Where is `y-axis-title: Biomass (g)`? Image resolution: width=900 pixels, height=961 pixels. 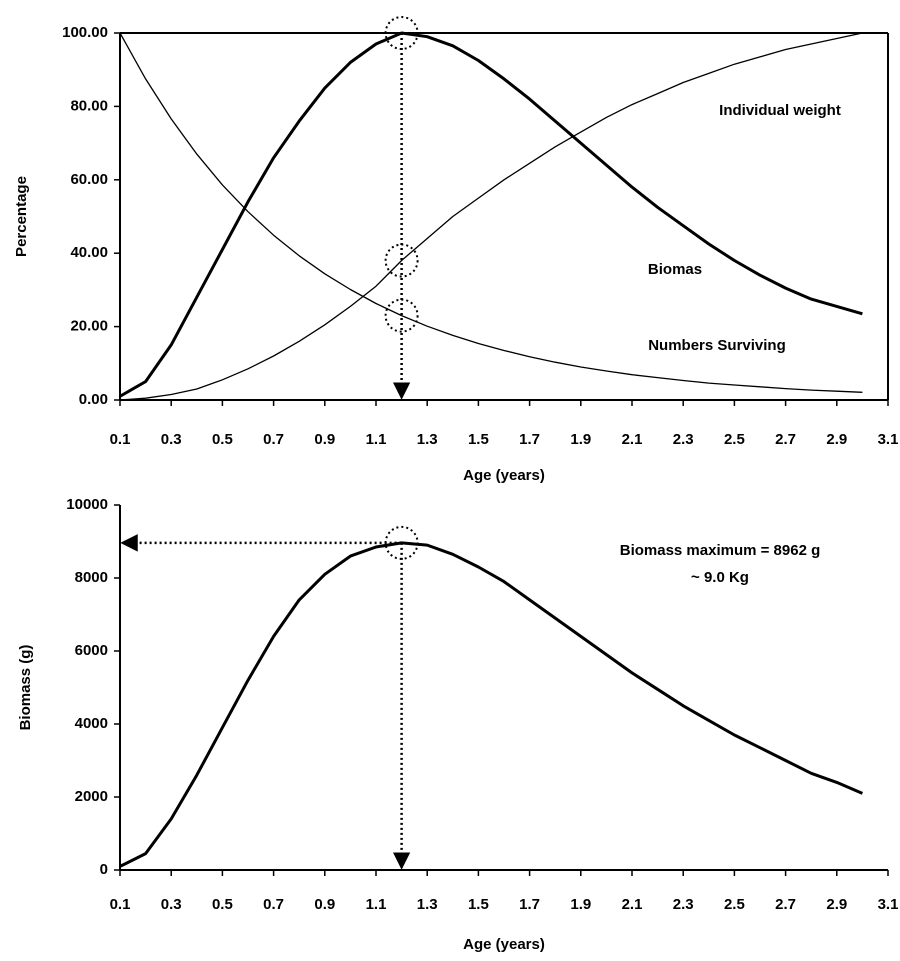 y-axis-title: Biomass (g) is located at coordinates (25, 688).